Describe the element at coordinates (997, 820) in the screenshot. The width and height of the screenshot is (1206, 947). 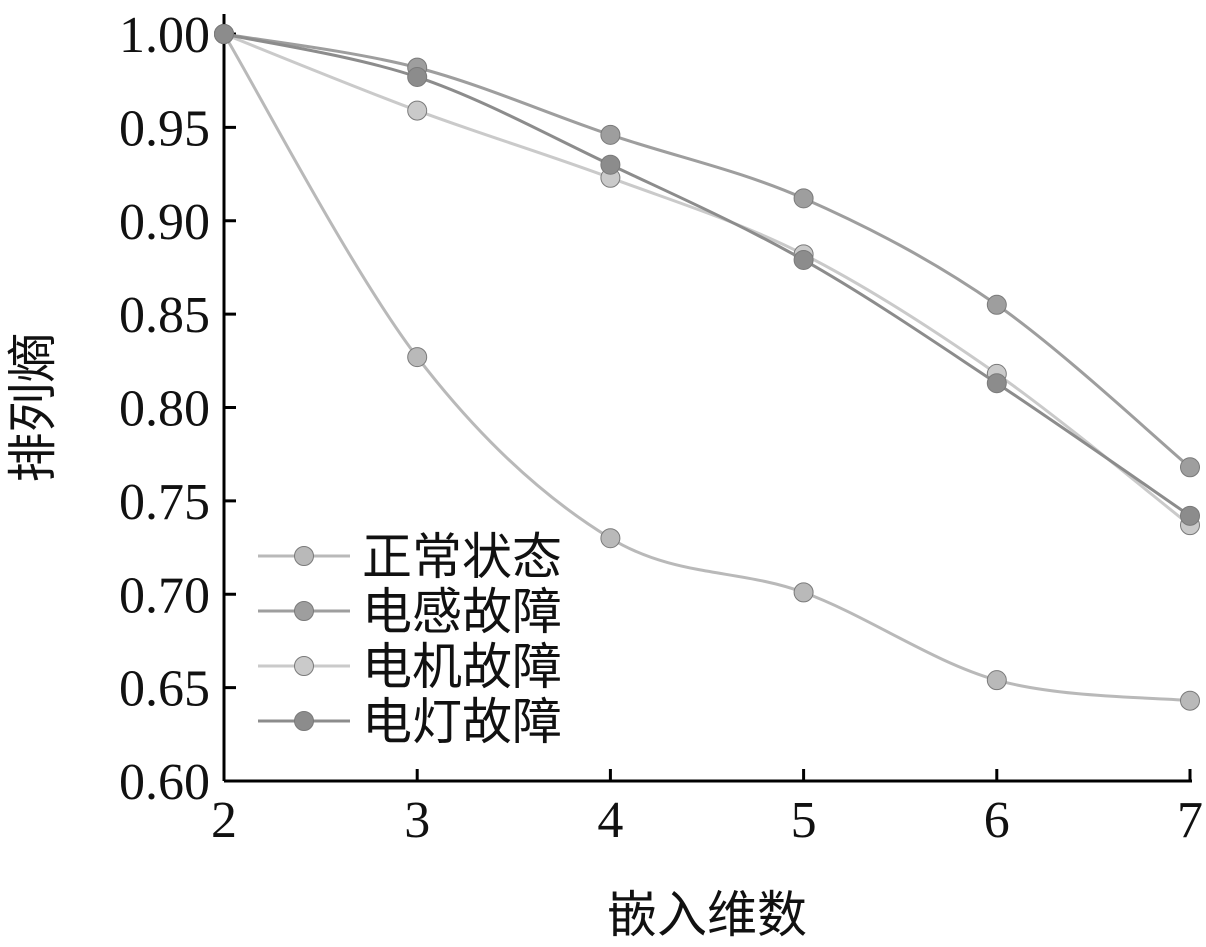
I see `x-tick-label: 6` at that location.